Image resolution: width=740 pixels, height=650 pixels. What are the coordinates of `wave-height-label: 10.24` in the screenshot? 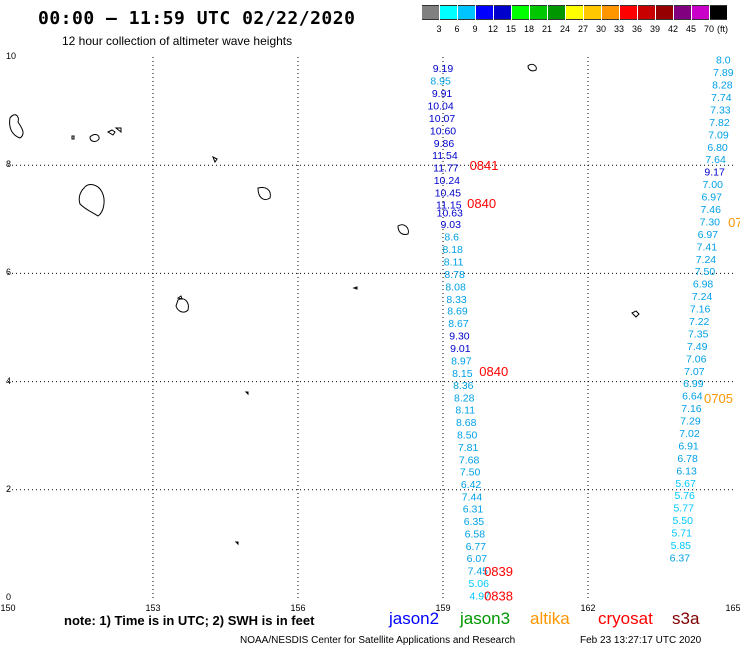 It's located at (447, 181).